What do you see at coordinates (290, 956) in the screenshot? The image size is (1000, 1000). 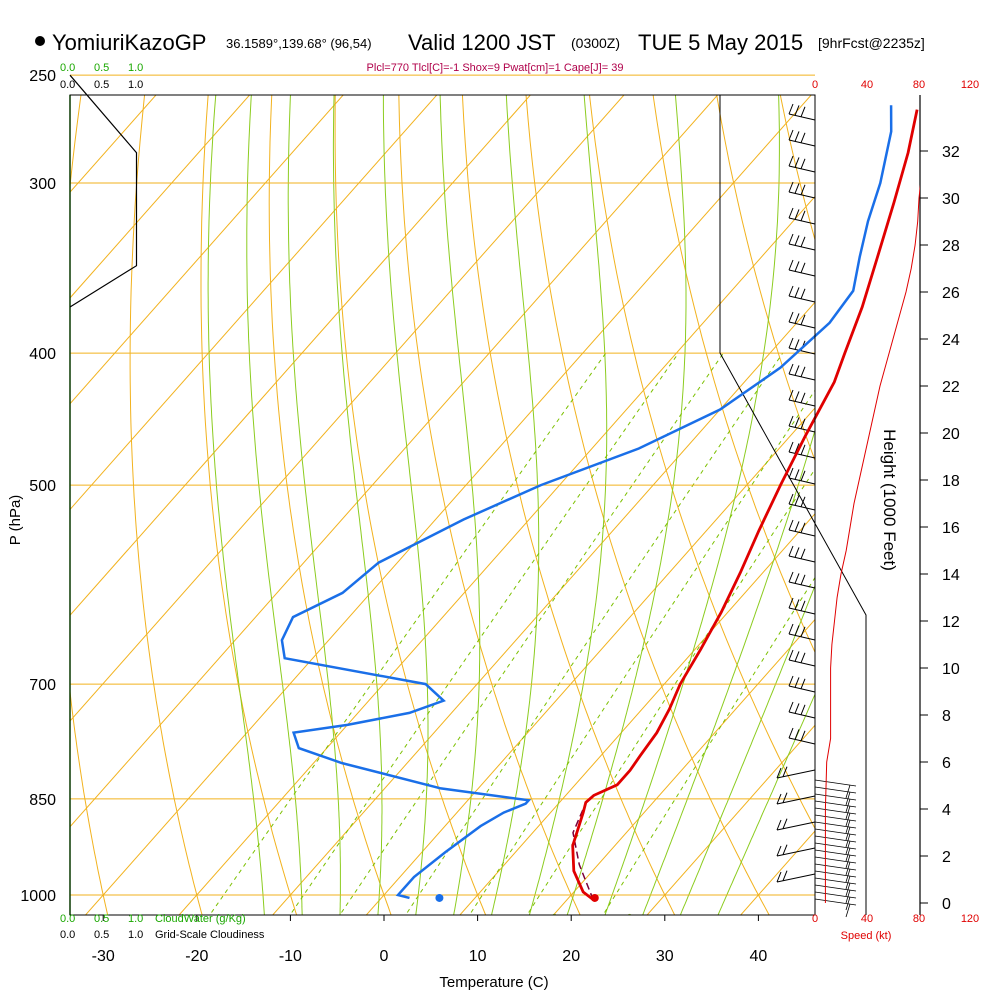 I see `temperature-tick-label: -10` at bounding box center [290, 956].